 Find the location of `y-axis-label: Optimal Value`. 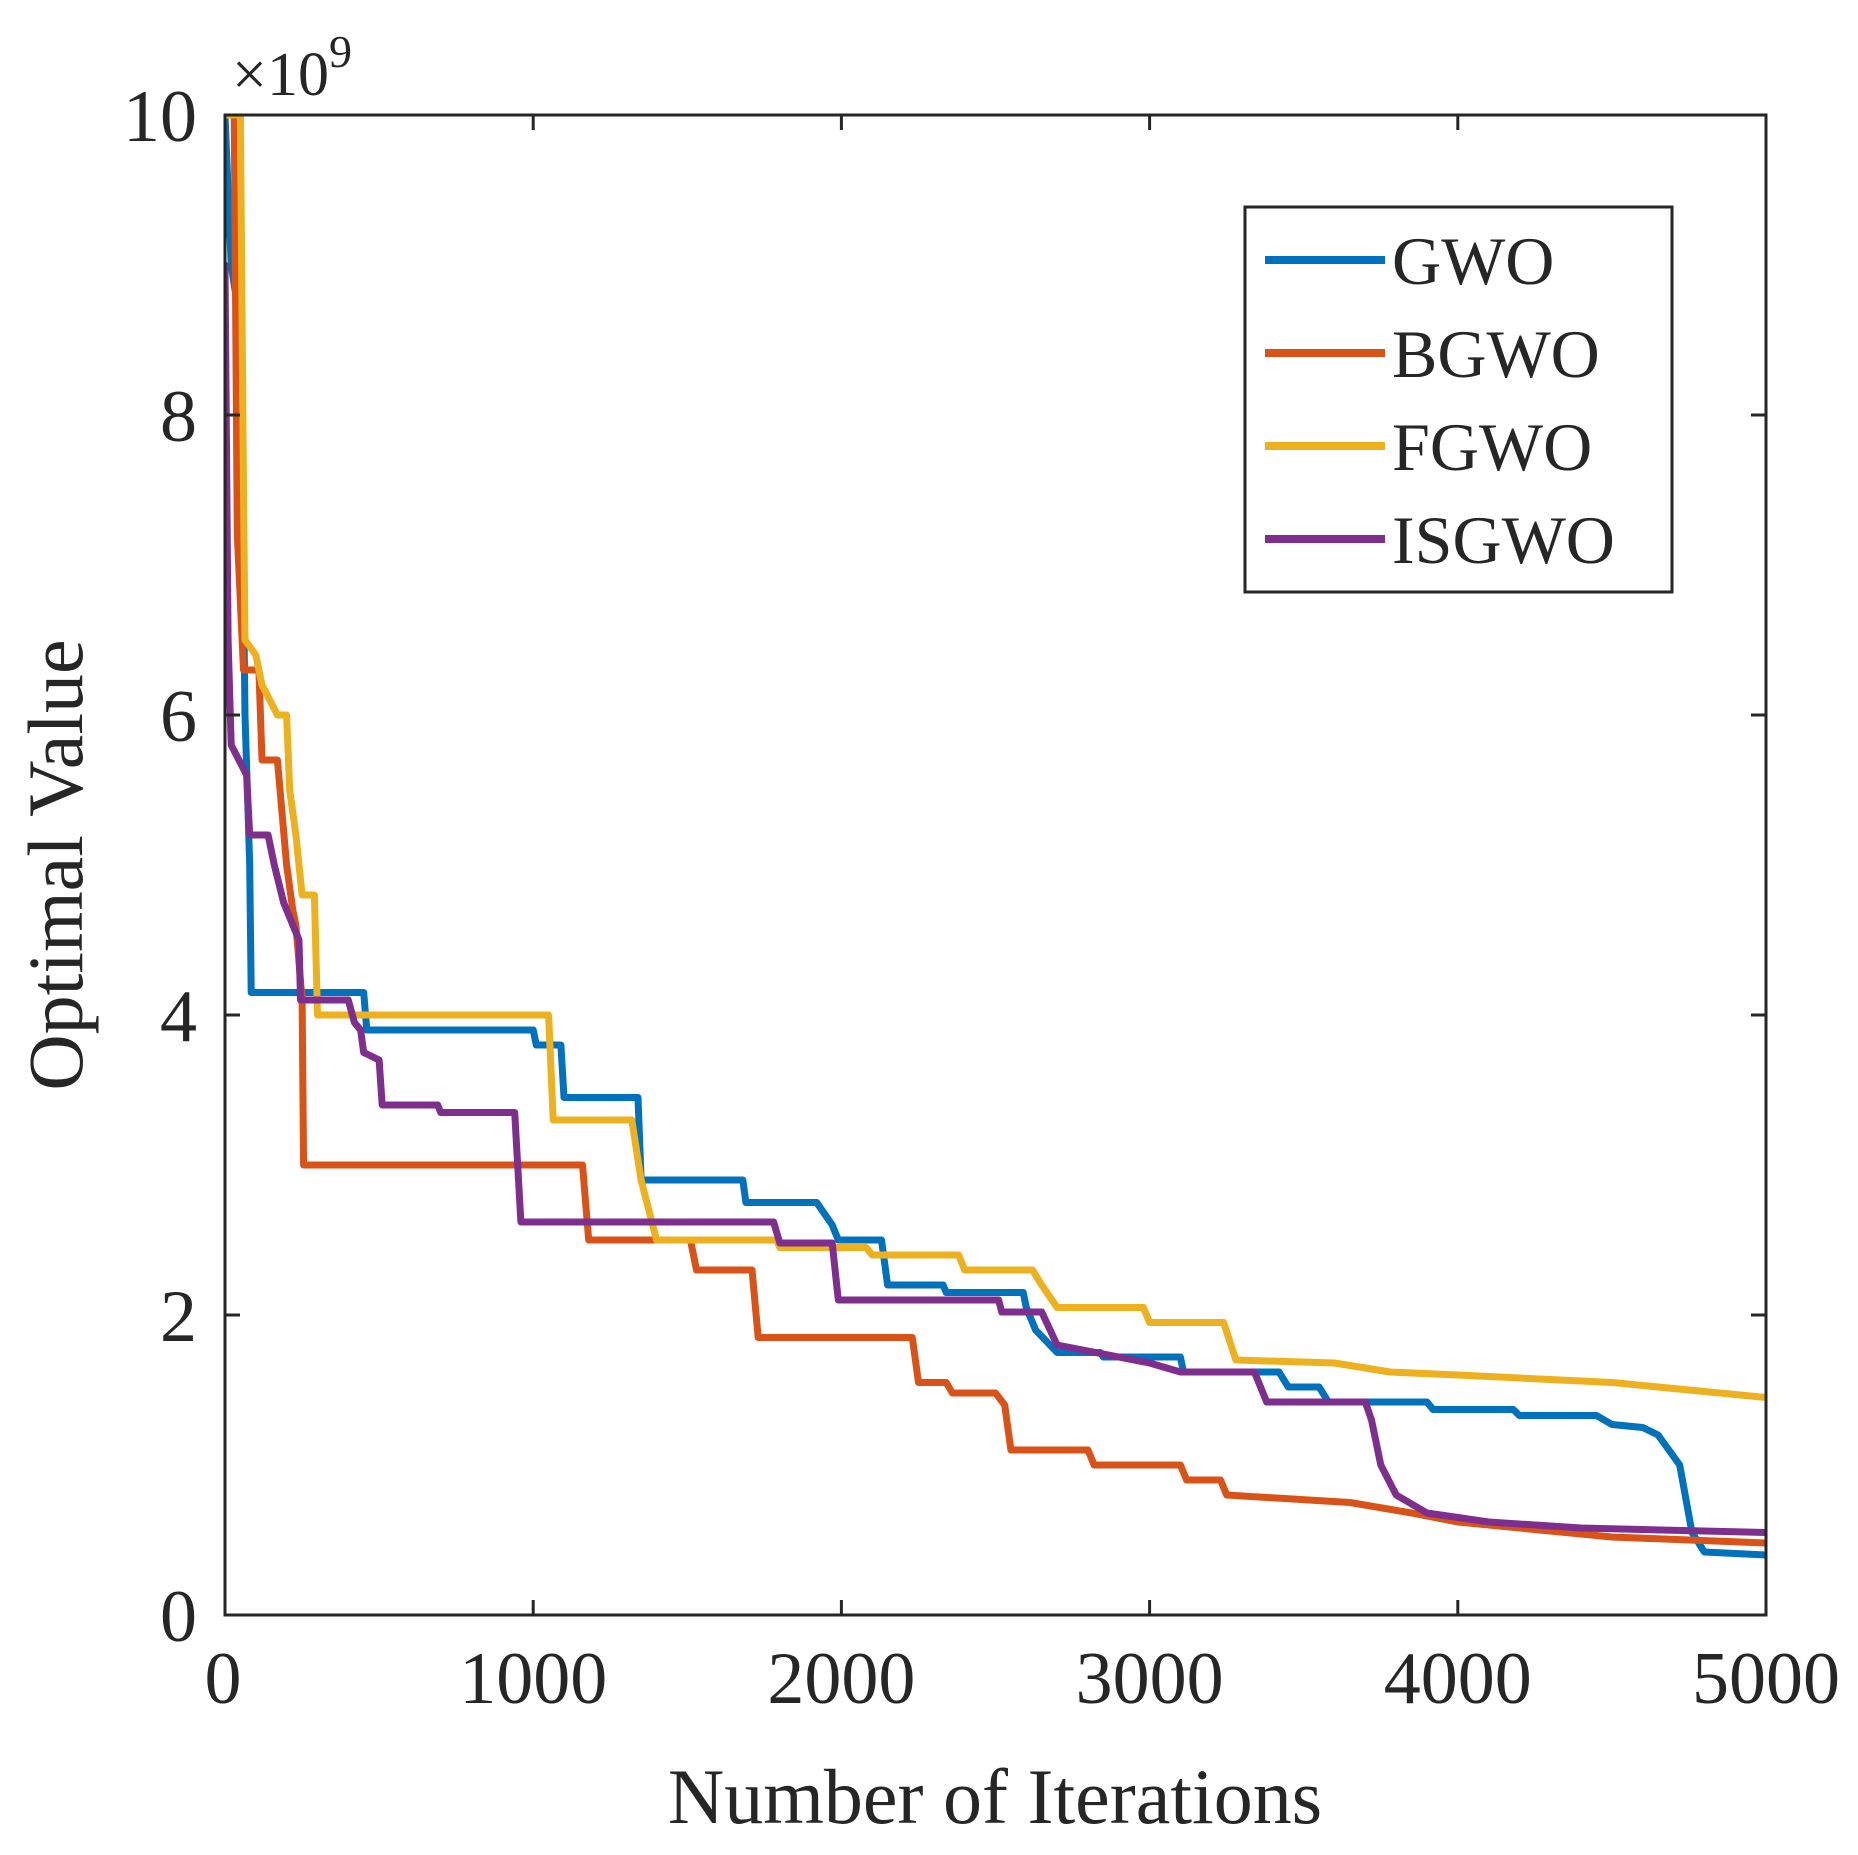

y-axis-label: Optimal Value is located at coordinates (55, 864).